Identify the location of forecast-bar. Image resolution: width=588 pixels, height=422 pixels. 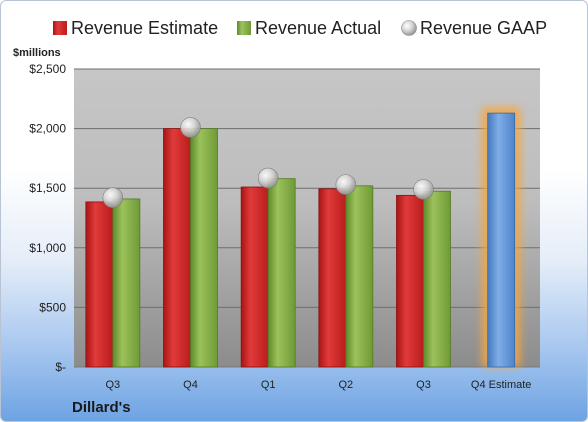
(501, 240).